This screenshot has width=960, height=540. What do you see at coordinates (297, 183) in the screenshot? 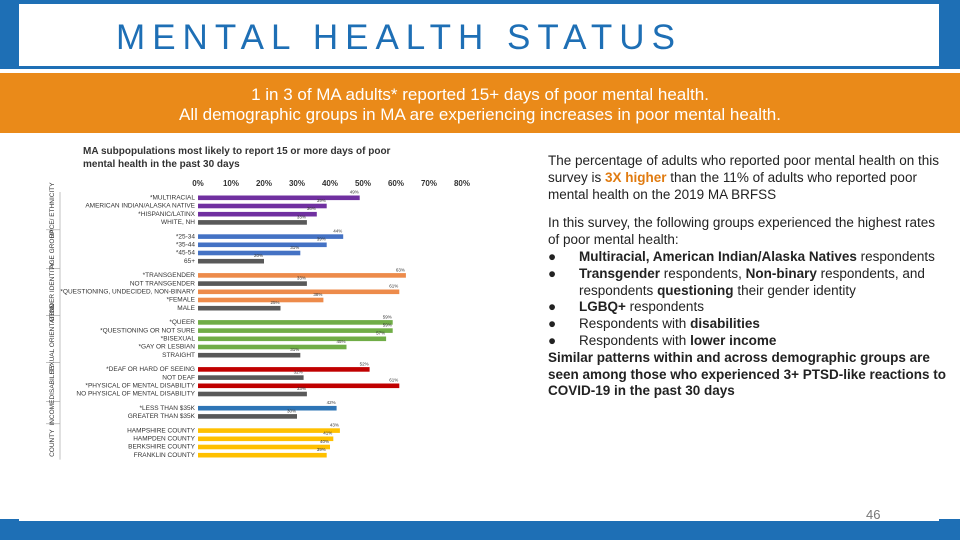
I see `x-tick-label: 30%` at bounding box center [297, 183].